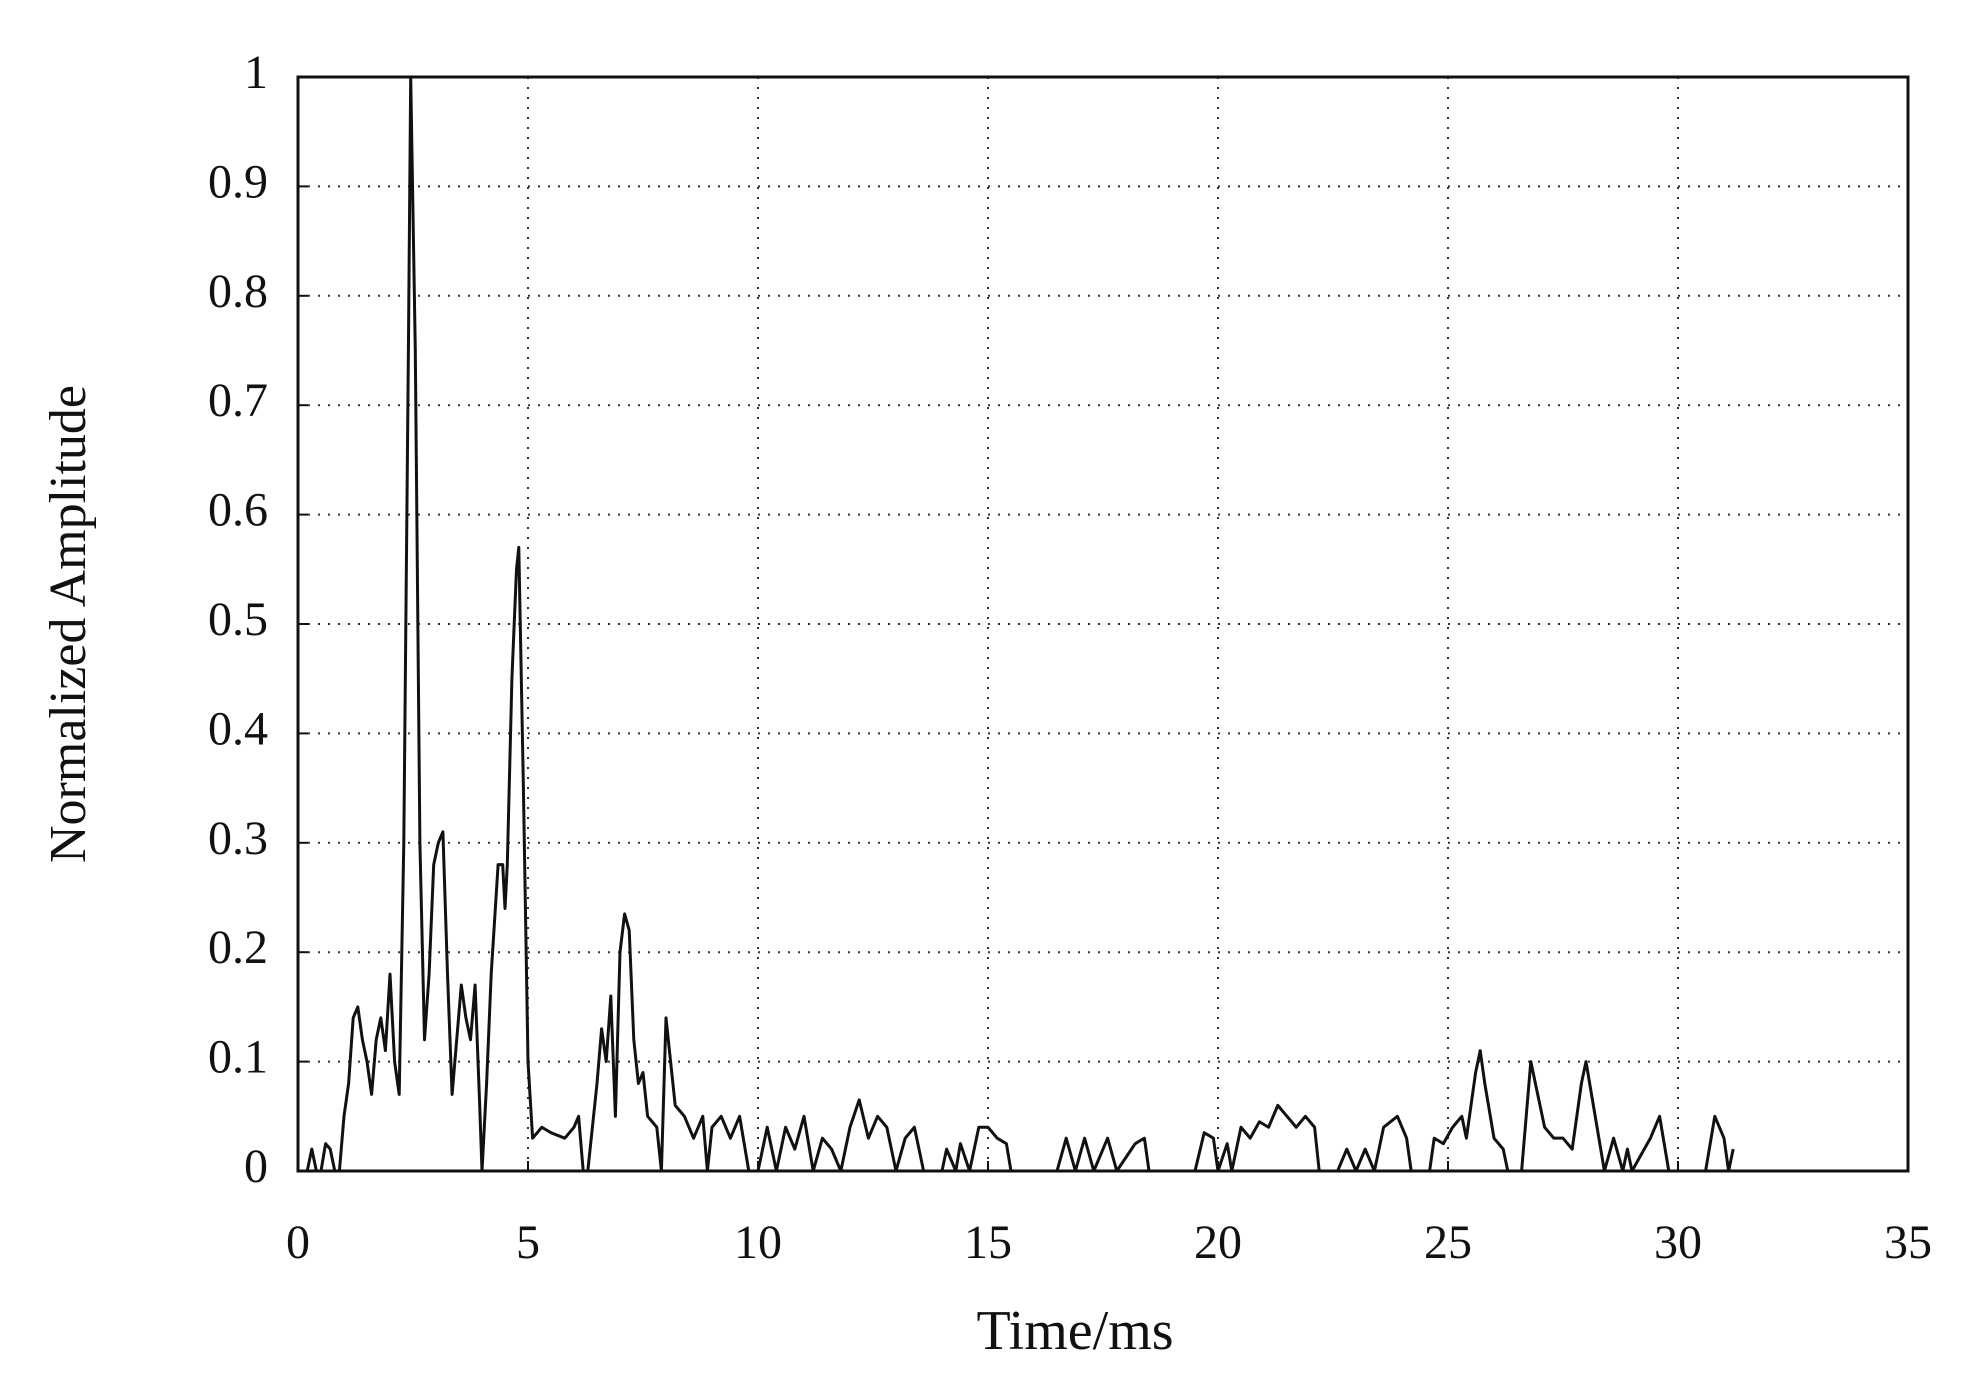  Describe the element at coordinates (238, 400) in the screenshot. I see `y-tick-label: 0.7` at that location.